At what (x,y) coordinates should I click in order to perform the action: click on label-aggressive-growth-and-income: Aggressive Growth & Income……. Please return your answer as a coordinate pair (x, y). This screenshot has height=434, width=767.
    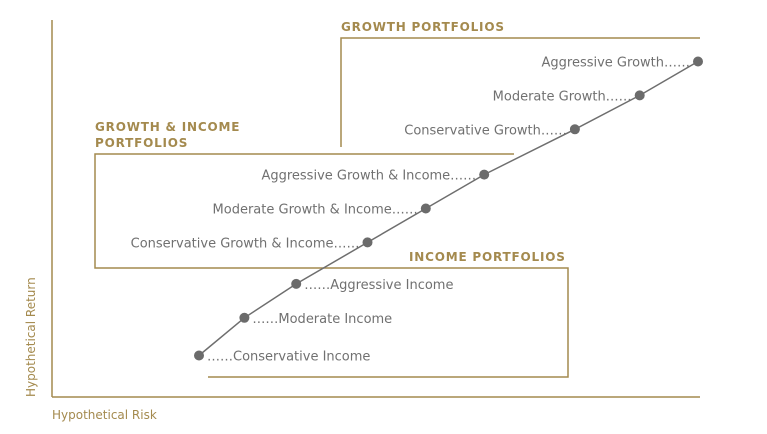
    Looking at the image, I should click on (368, 176).